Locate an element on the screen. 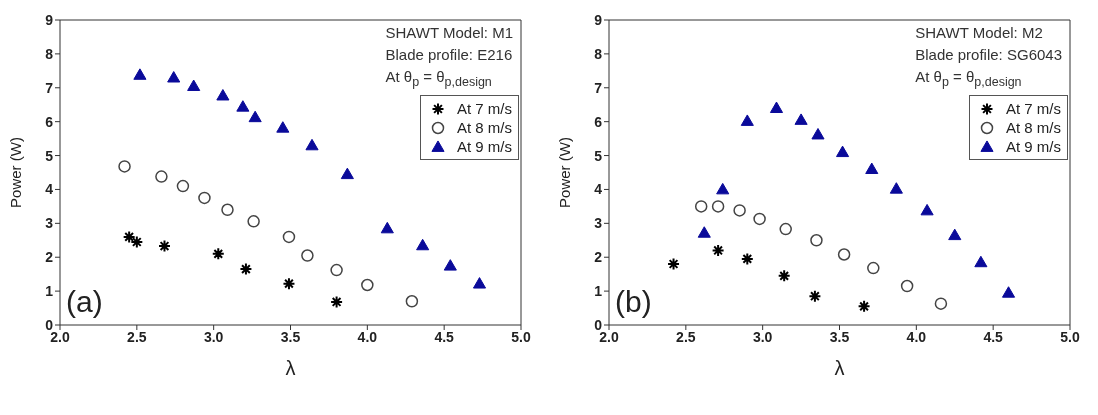 The width and height of the screenshot is (1098, 415). y-tick-label: 7 is located at coordinates (49, 87).